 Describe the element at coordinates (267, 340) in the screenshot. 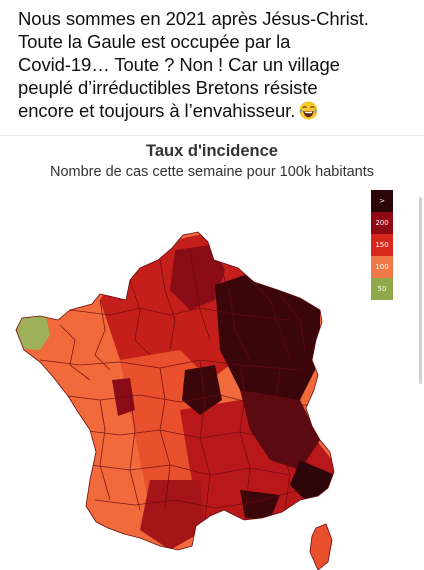

I see `region-grand-est-fill` at that location.